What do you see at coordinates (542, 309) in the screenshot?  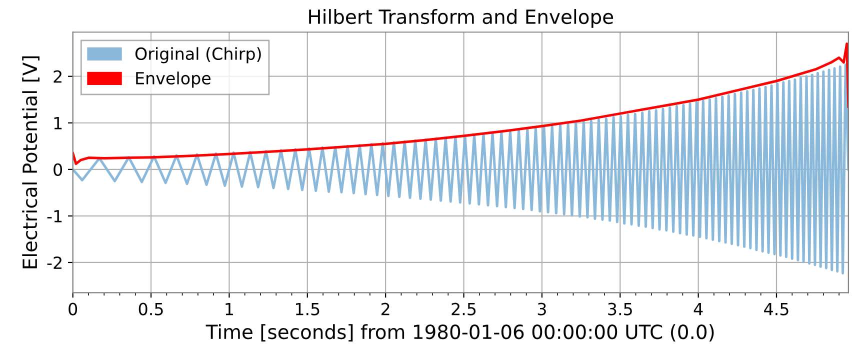 I see `x-tick-label: 3` at bounding box center [542, 309].